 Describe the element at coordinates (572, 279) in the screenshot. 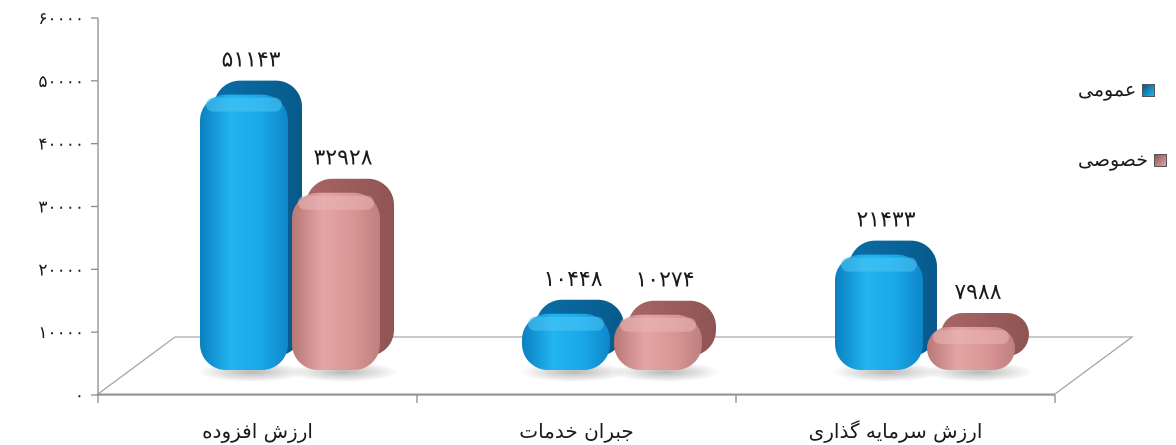

I see `data-label-public: ۱۰۴۴۸` at that location.